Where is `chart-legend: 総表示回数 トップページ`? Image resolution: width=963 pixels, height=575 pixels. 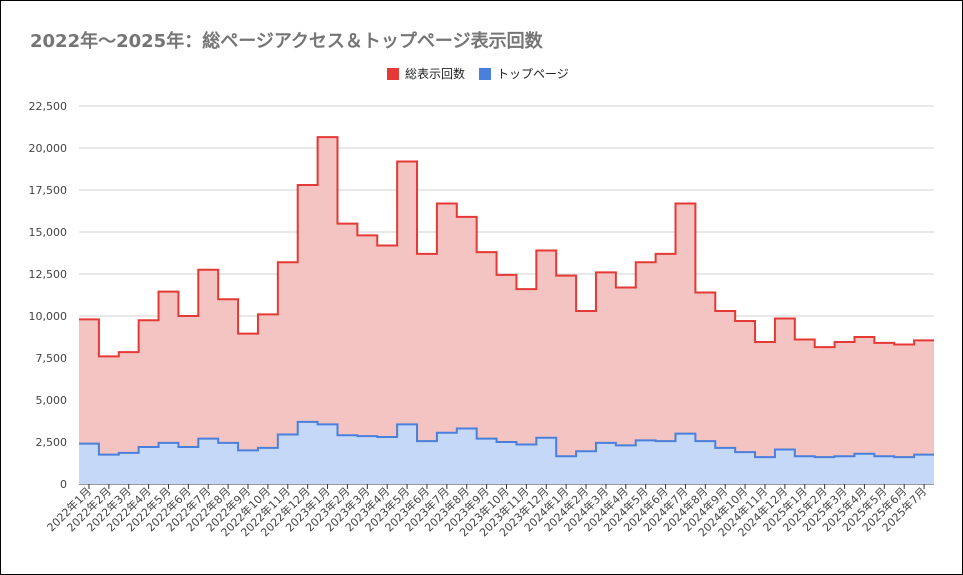
chart-legend: 総表示回数 トップページ is located at coordinates (478, 73).